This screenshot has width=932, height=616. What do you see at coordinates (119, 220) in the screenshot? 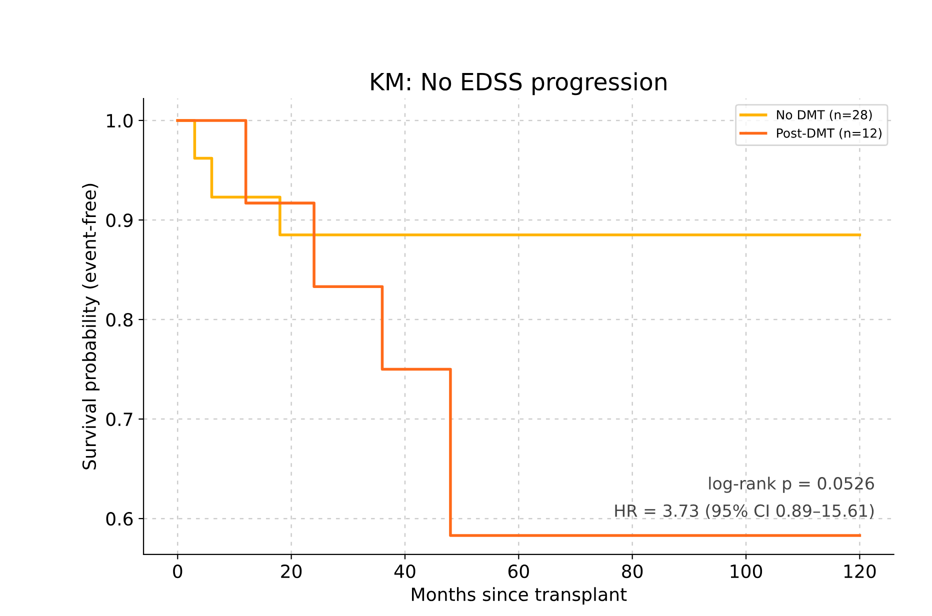
I see `y-tick-label: 0.9` at bounding box center [119, 220].